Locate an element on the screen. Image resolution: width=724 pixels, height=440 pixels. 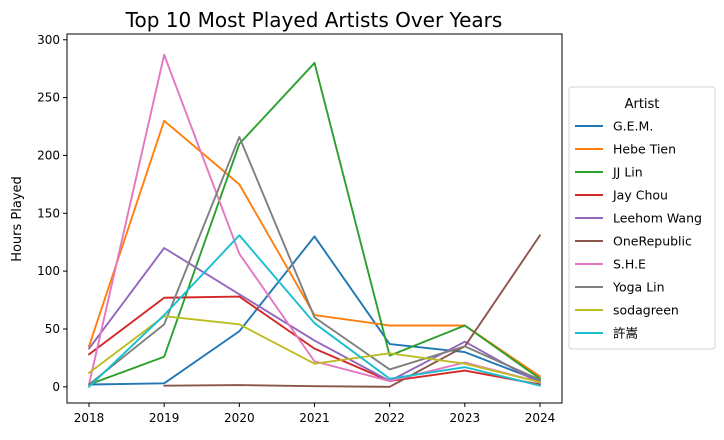
legend-box is located at coordinates (642, 218).